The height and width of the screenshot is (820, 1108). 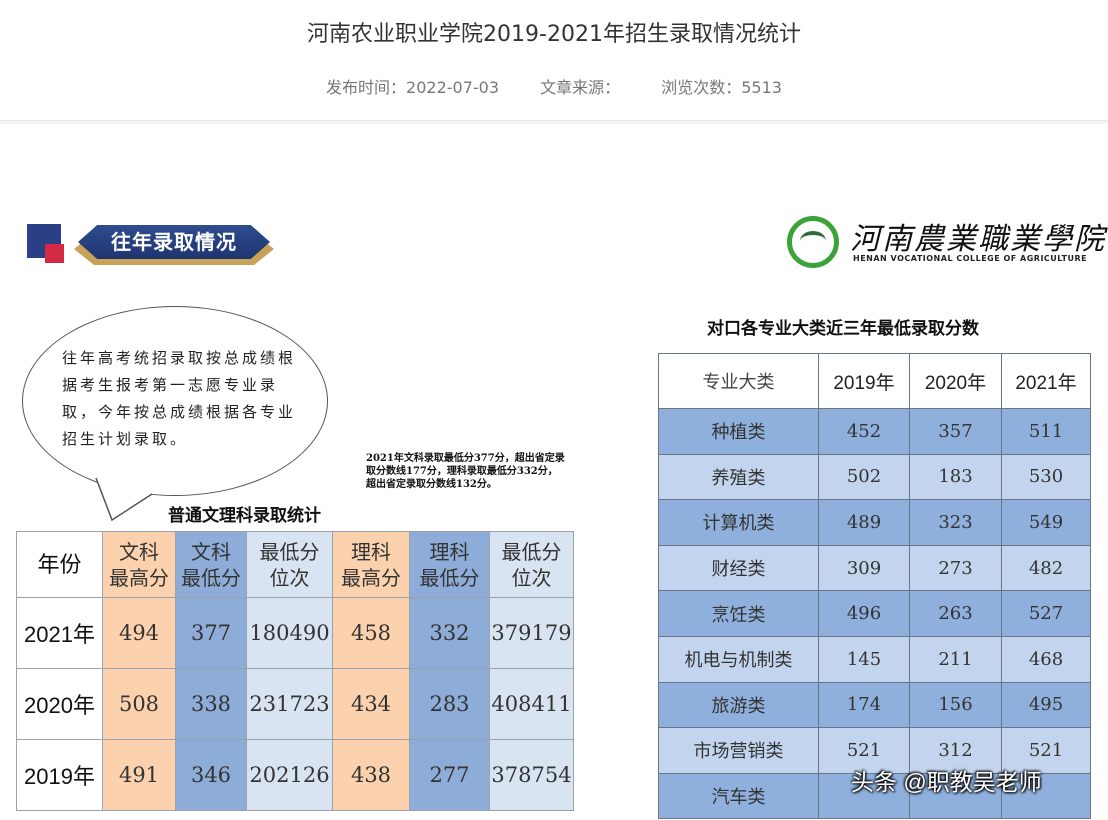 I want to click on category-cell: 汽车类, so click(x=738, y=796).